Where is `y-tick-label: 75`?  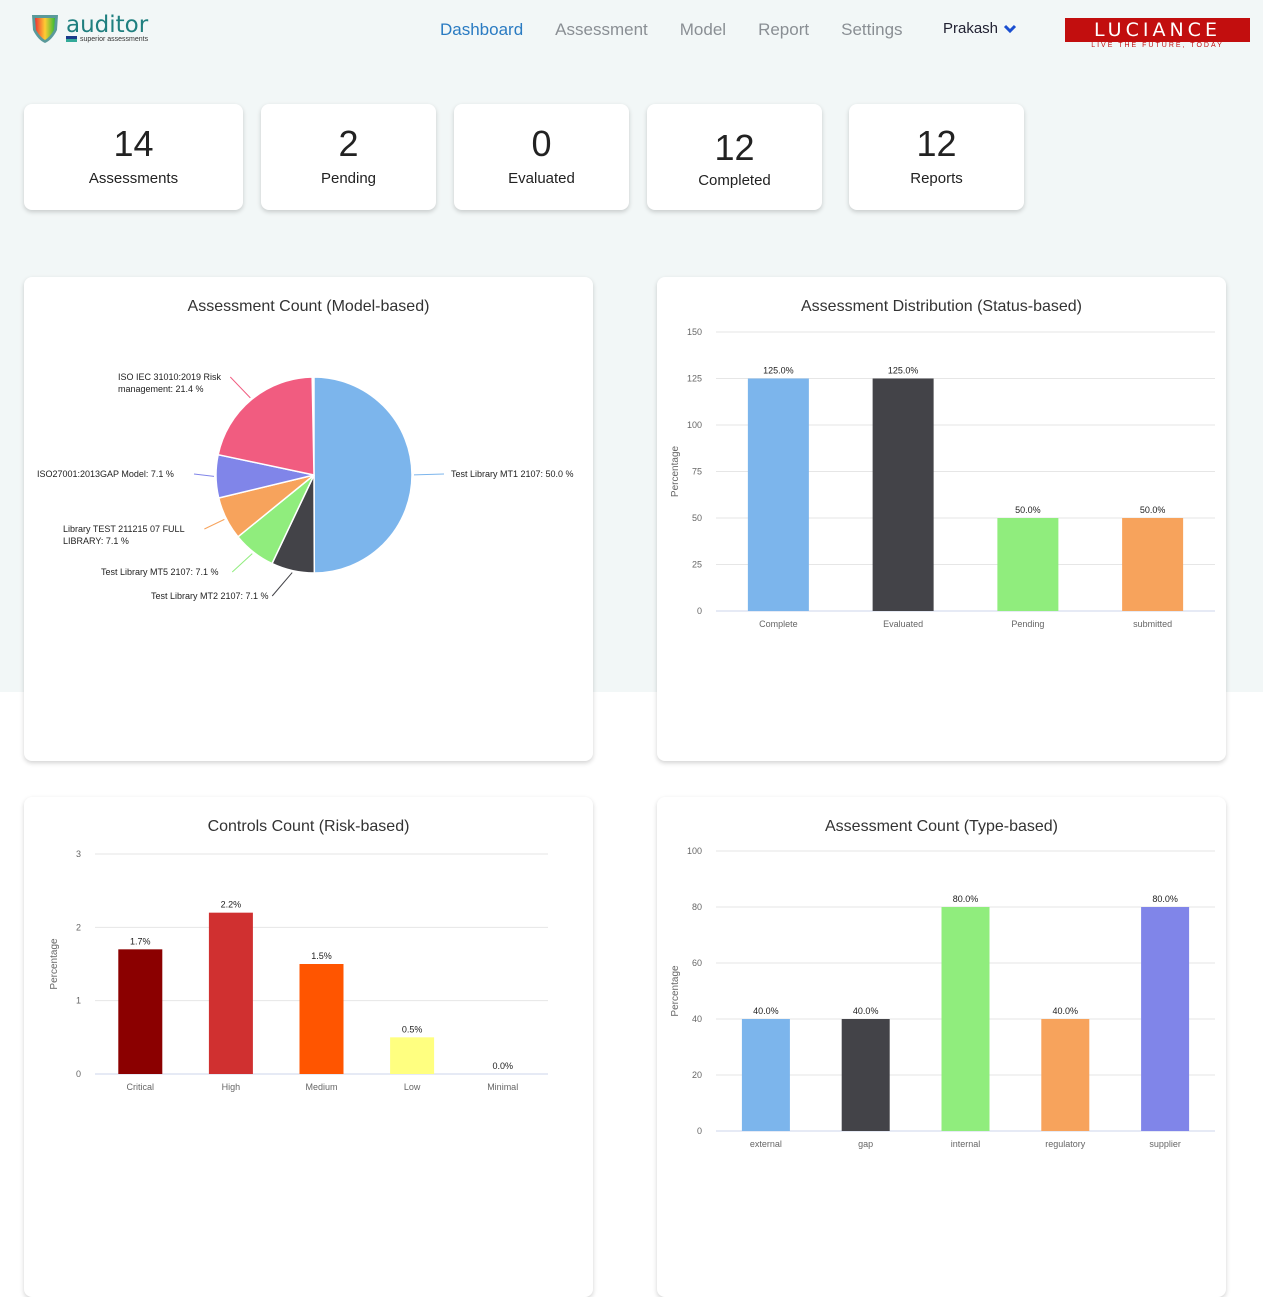 y-tick-label: 75 is located at coordinates (697, 472).